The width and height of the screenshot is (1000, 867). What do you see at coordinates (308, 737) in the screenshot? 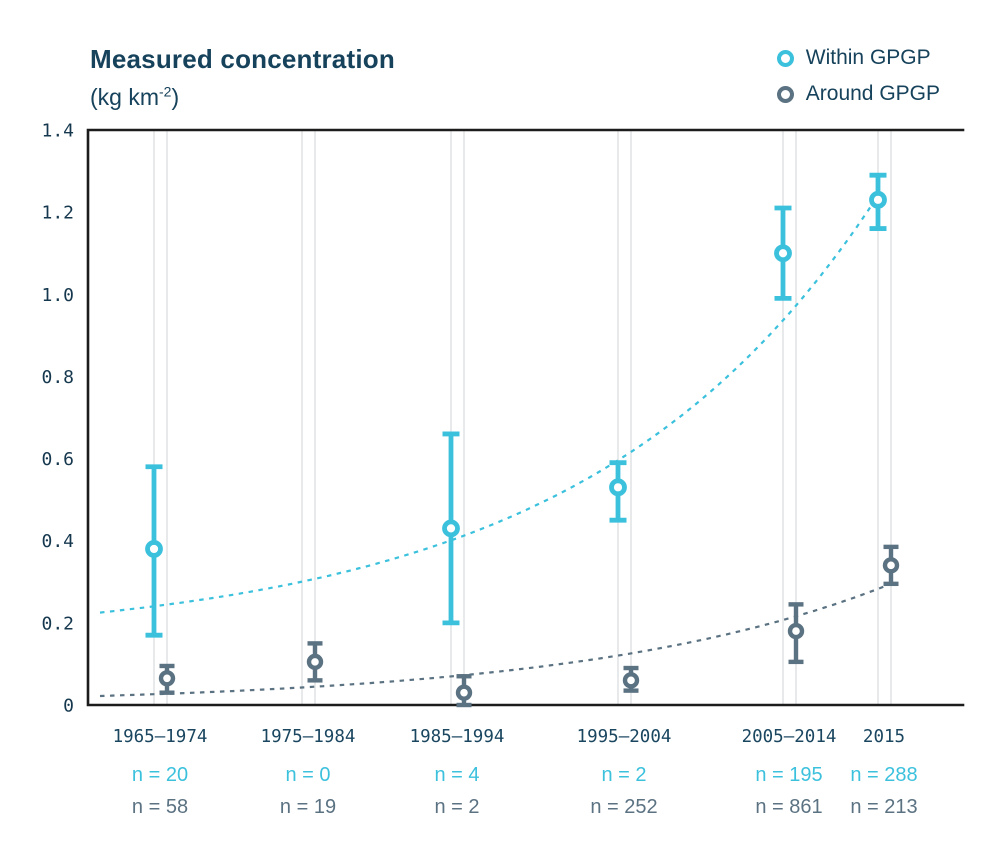
I see `x-category-label: 1975–1984` at bounding box center [308, 737].